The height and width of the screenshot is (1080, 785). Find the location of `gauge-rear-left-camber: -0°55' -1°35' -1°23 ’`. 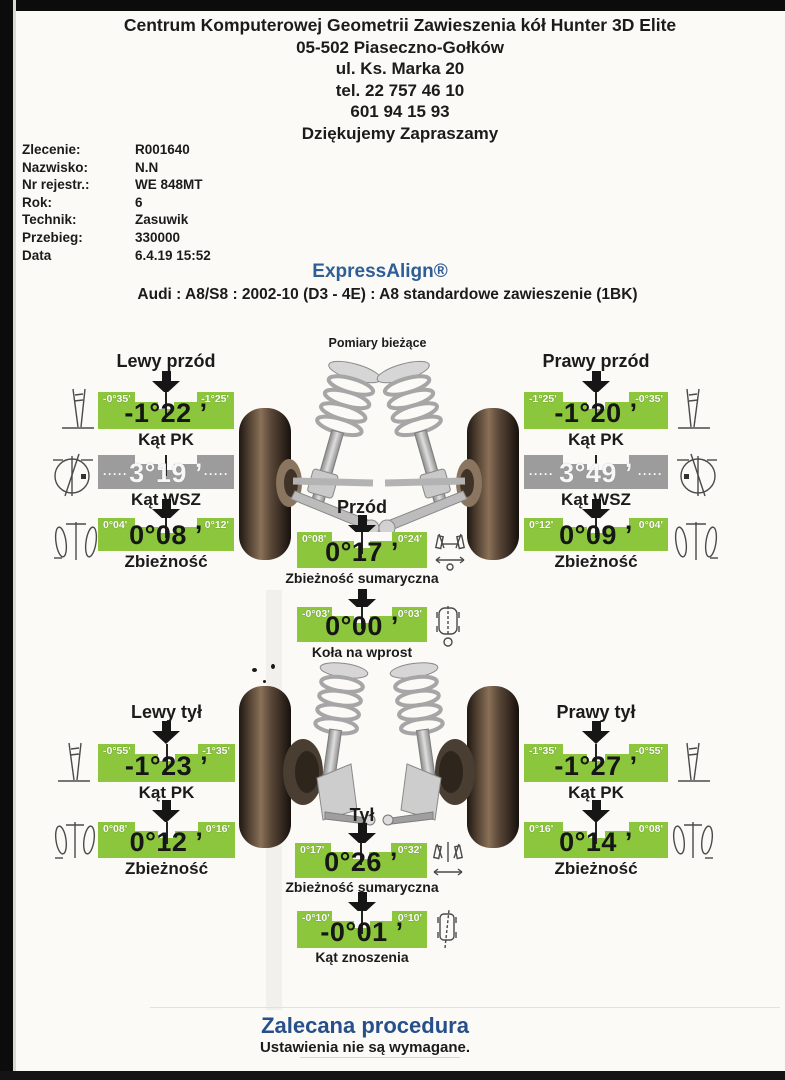

gauge-rear-left-camber: -0°55' -1°35' -1°23 ’ is located at coordinates (166, 763).